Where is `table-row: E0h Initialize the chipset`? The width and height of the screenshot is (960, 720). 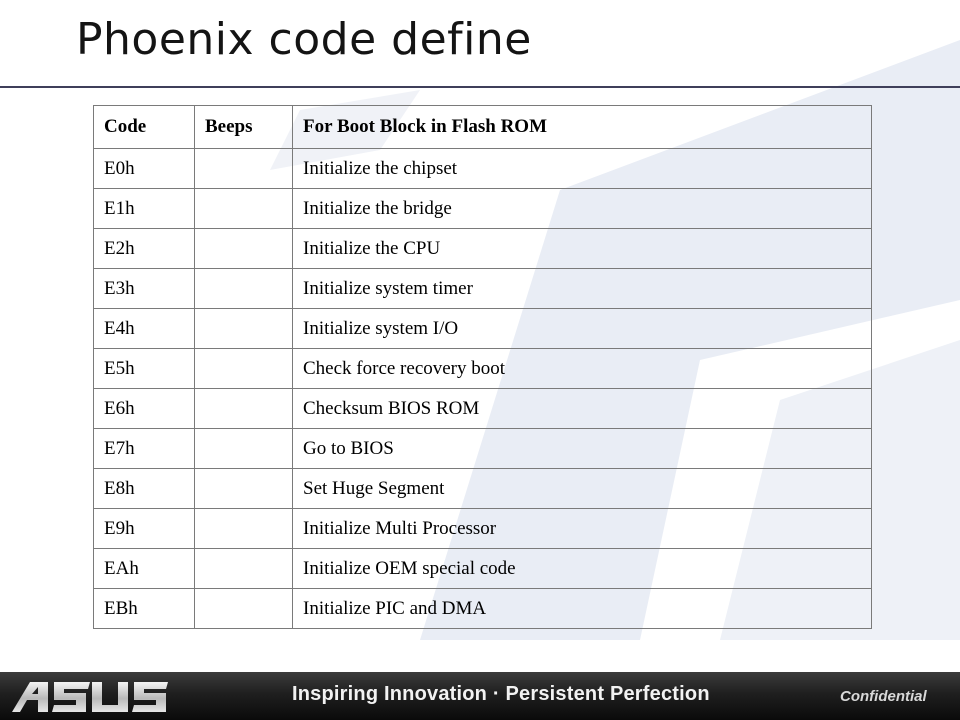
table-row: E0h Initialize the chipset is located at coordinates (482, 168).